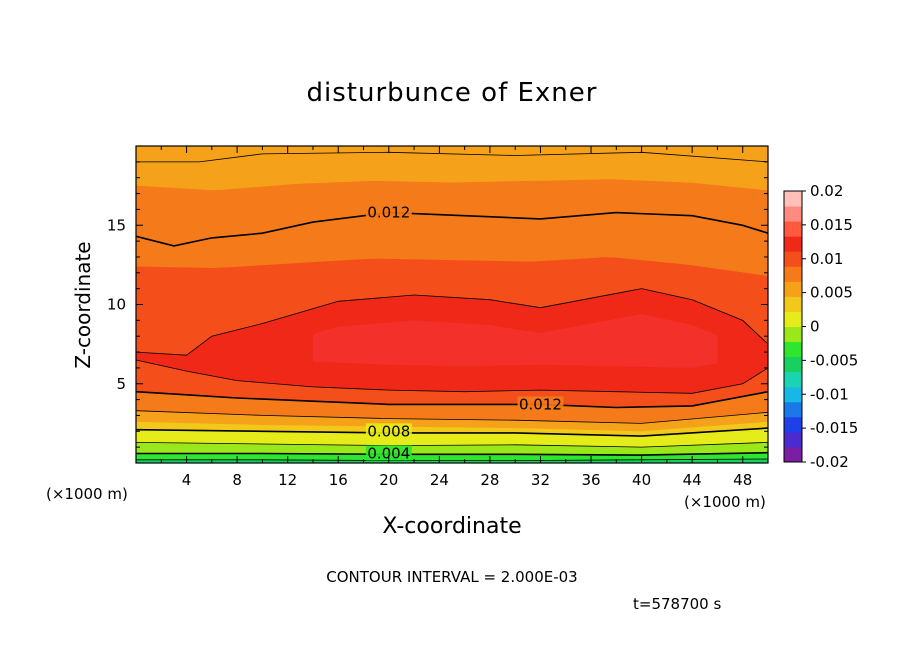 The height and width of the screenshot is (654, 904). Describe the element at coordinates (452, 577) in the screenshot. I see `contour-interval-text: CONTOUR INTERVAL = 2.000E-03` at that location.